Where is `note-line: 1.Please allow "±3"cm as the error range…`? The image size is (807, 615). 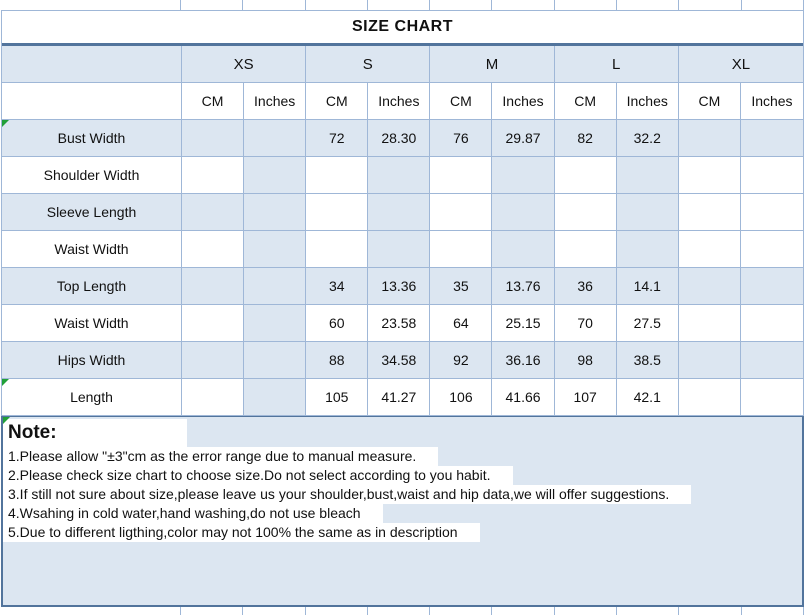 note-line: 1.Please allow "±3"cm as the error range… is located at coordinates (221, 456).